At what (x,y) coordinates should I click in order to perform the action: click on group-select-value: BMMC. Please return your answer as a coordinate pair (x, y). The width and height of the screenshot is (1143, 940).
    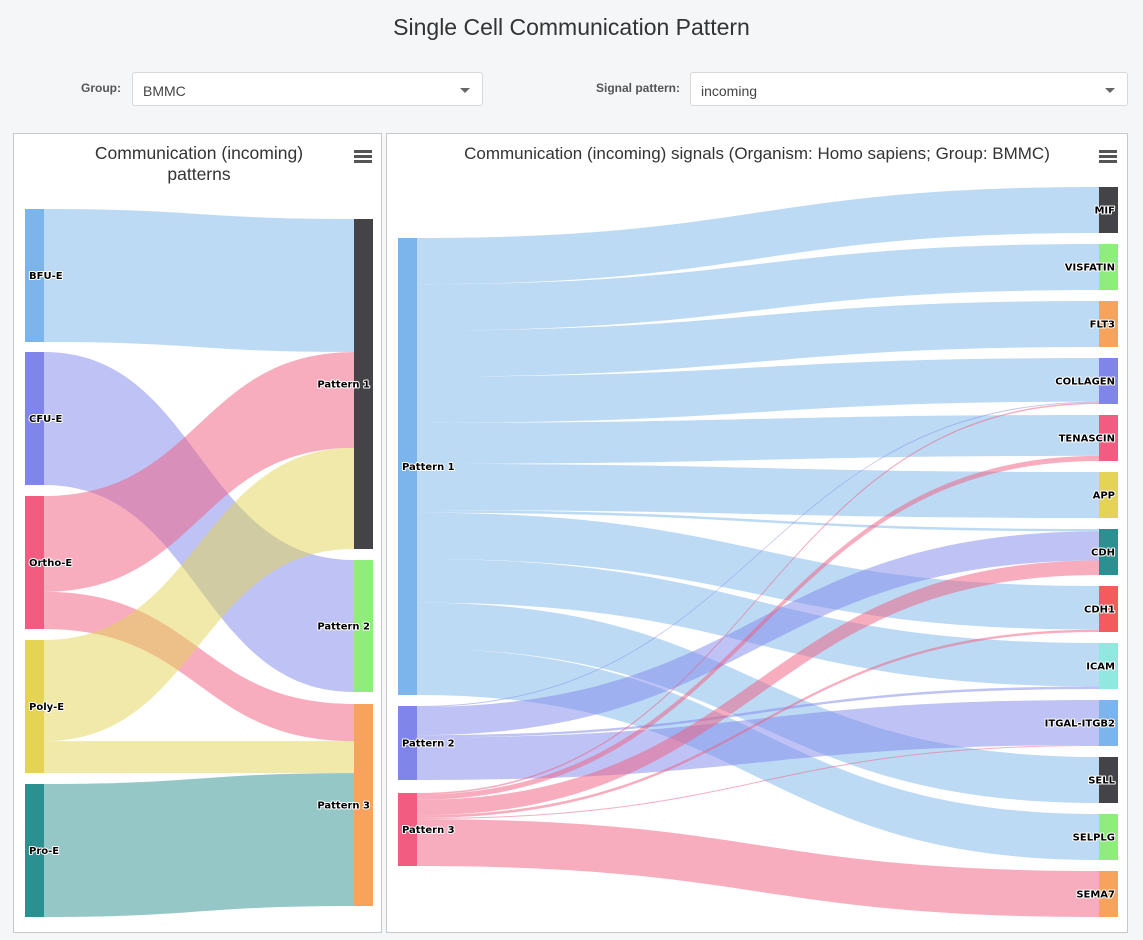
    Looking at the image, I should click on (164, 91).